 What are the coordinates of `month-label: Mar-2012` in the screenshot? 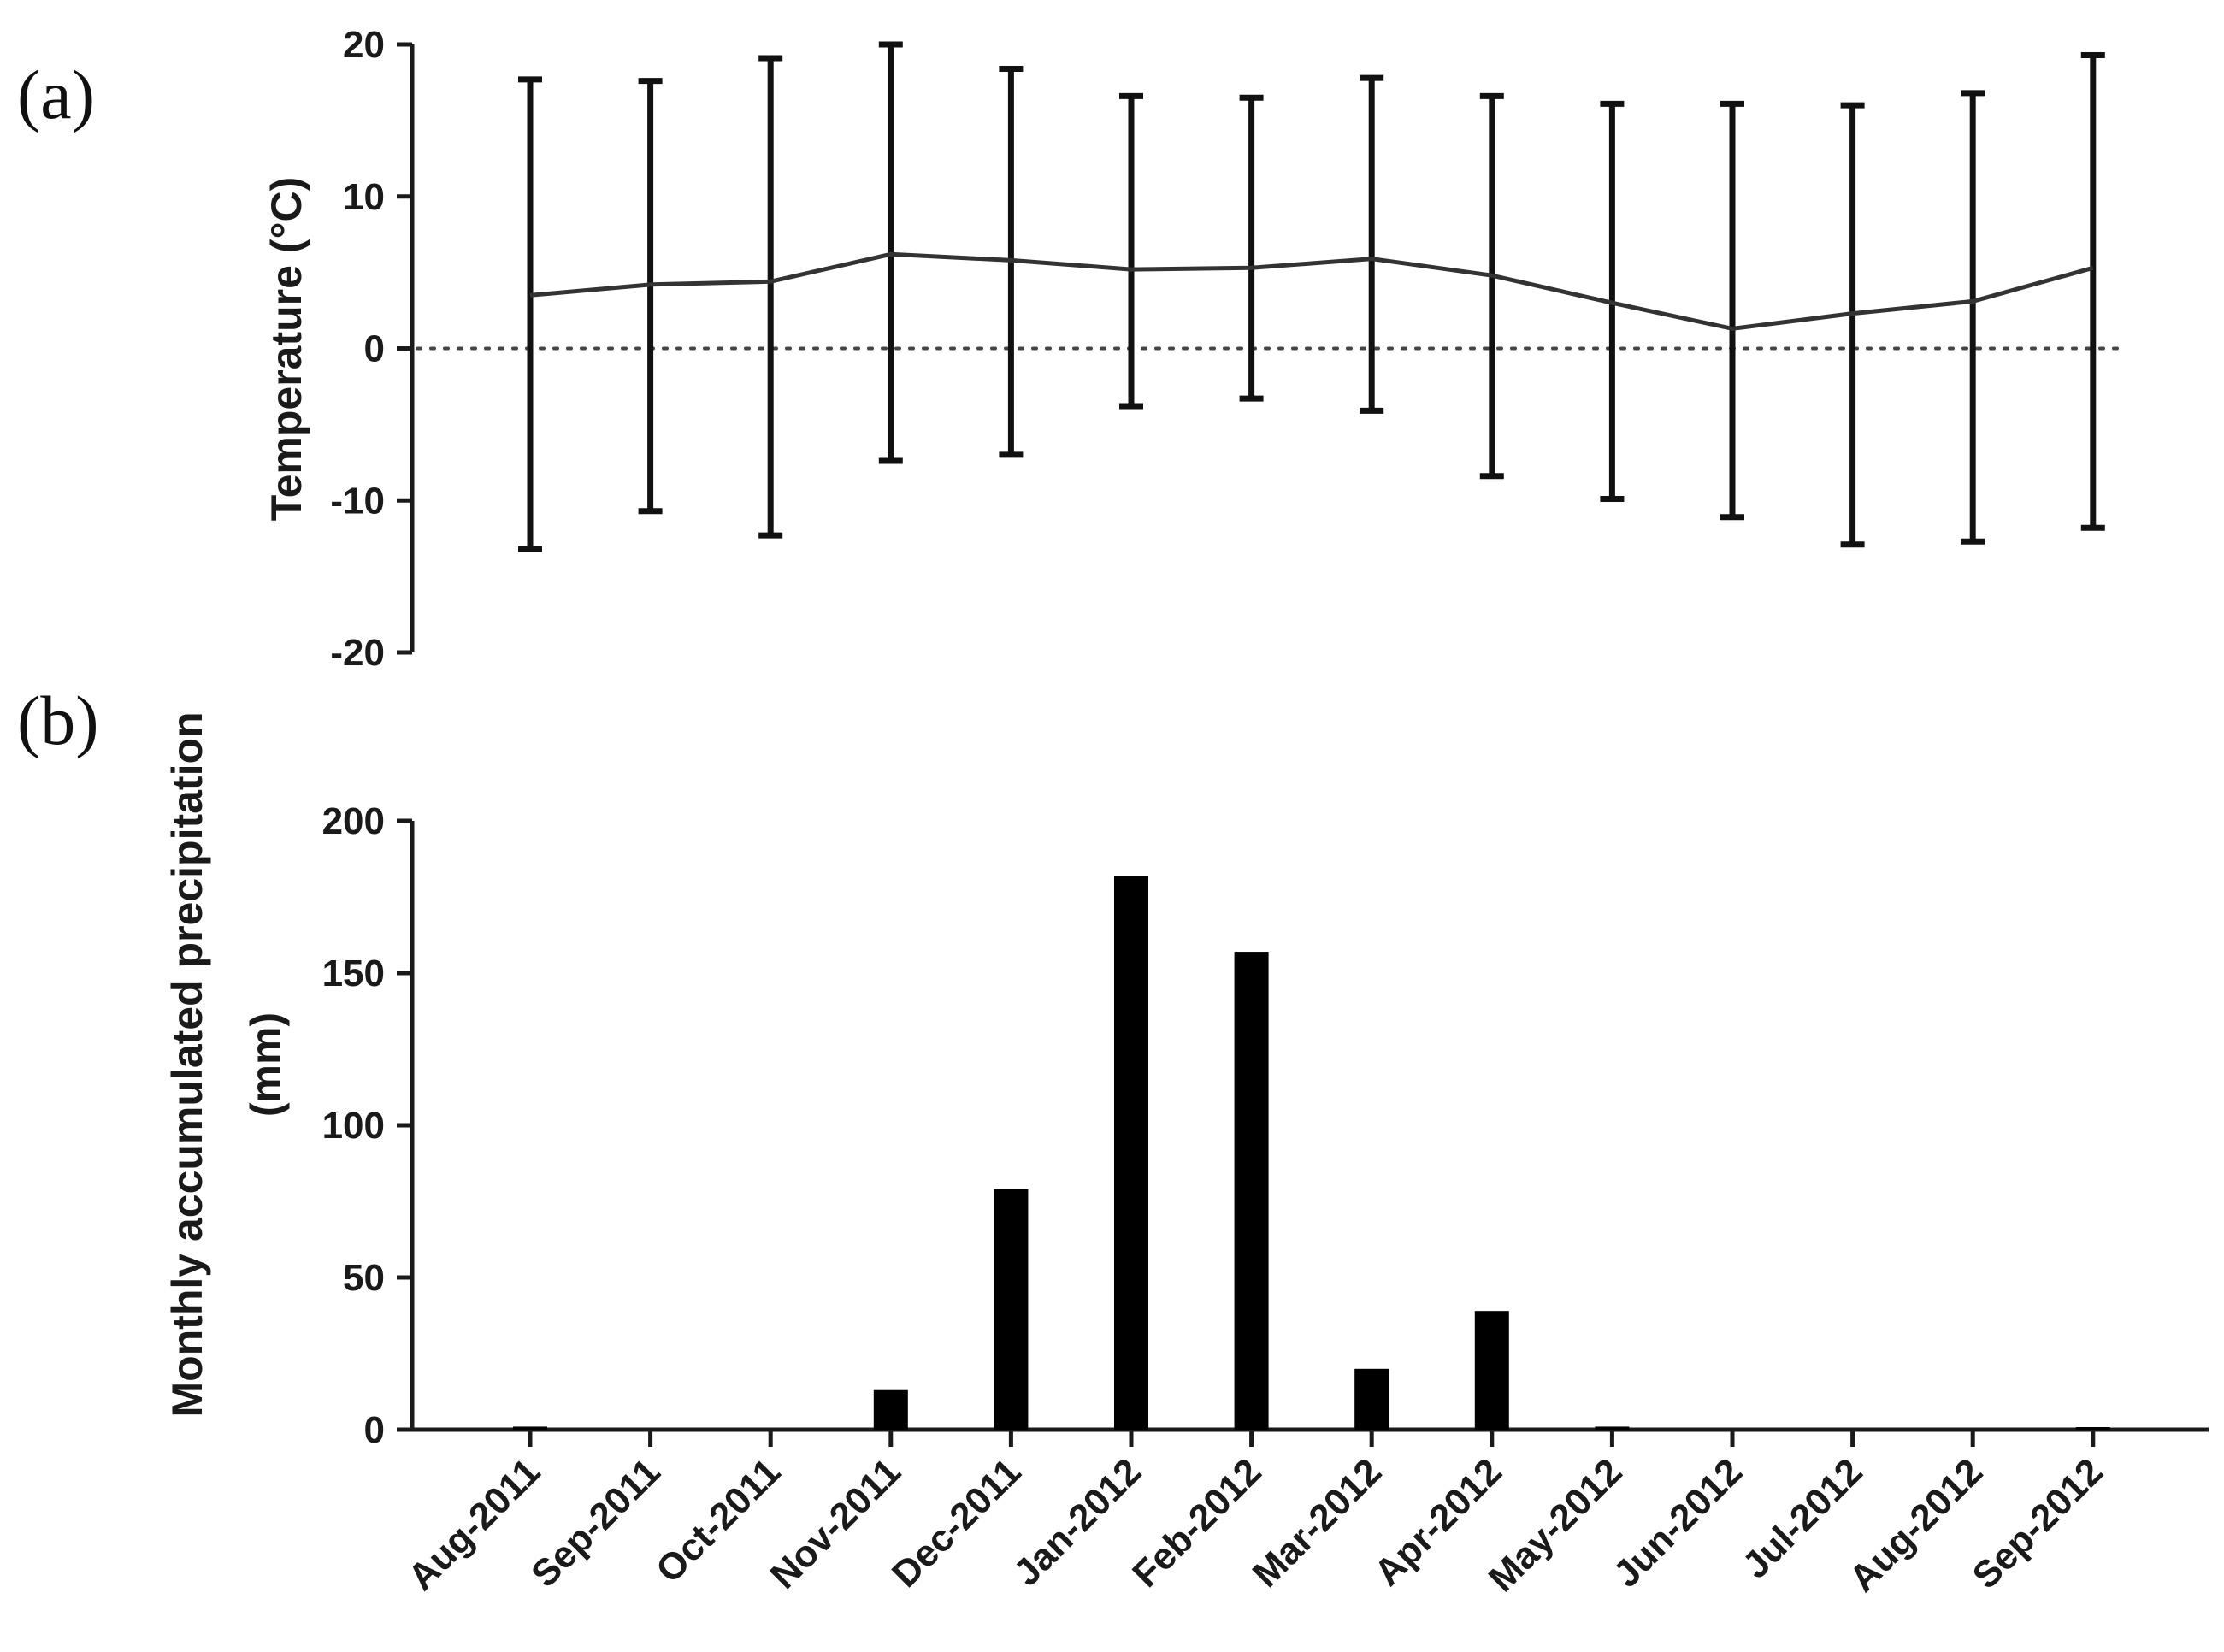 It's located at (1317, 1523).